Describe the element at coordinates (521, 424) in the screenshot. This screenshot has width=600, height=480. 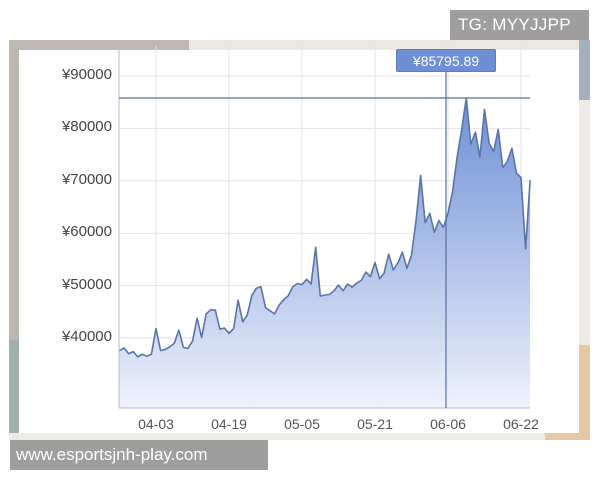
I see `x-tick-label: 06-22` at that location.